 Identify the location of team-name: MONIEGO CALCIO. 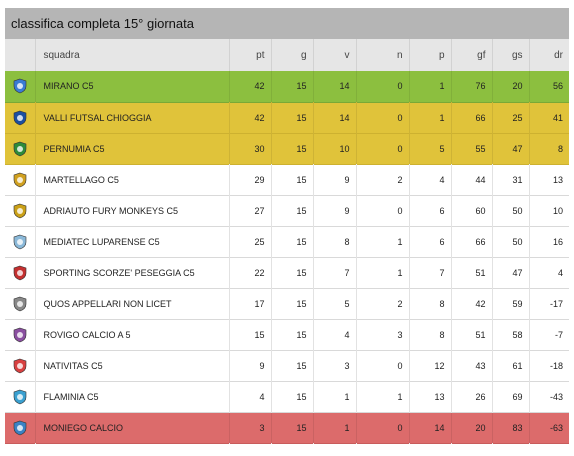
(132, 427).